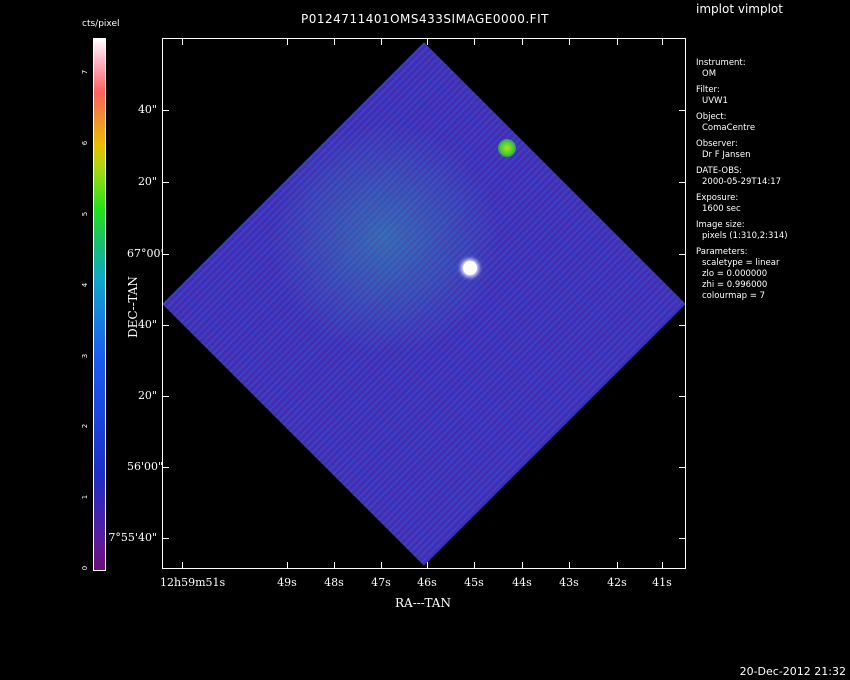 The height and width of the screenshot is (680, 850). What do you see at coordinates (85, 497) in the screenshot?
I see `colorbar-tick-label: 1` at bounding box center [85, 497].